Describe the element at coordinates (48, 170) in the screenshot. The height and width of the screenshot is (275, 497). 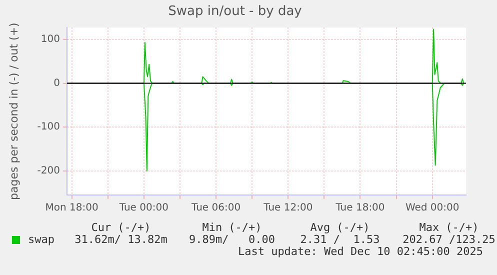
I see `y-tick-label: -200` at that location.